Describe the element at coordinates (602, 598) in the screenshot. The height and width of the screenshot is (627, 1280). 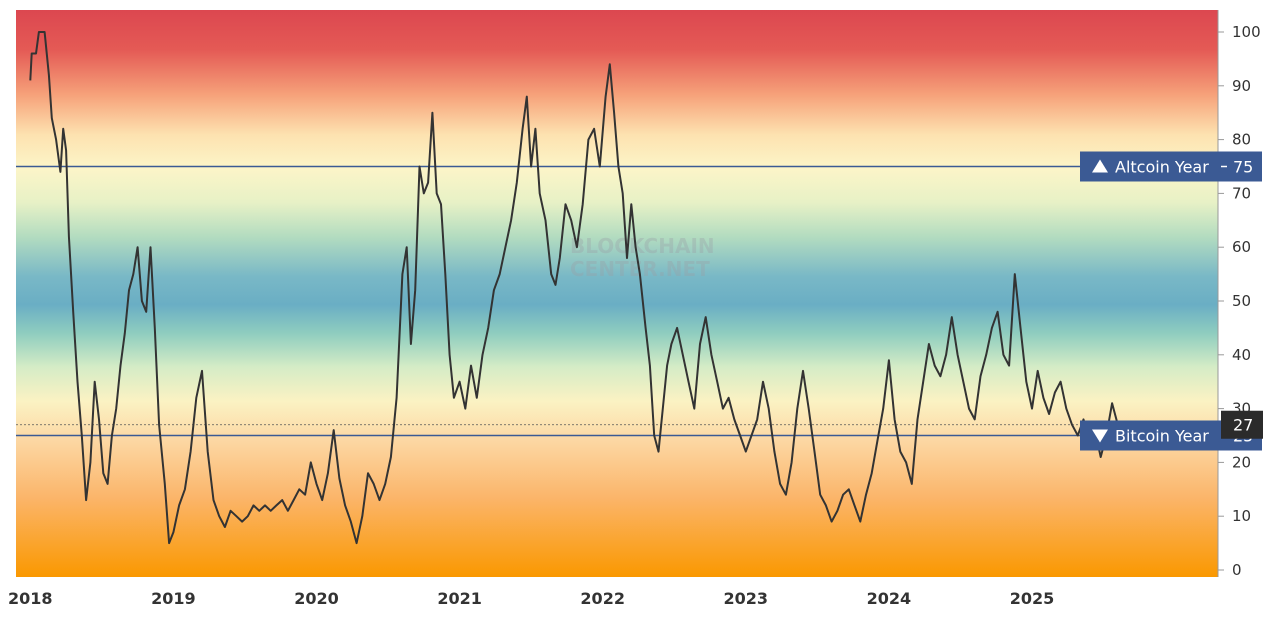
I see `x-tick-label: 2022` at that location.